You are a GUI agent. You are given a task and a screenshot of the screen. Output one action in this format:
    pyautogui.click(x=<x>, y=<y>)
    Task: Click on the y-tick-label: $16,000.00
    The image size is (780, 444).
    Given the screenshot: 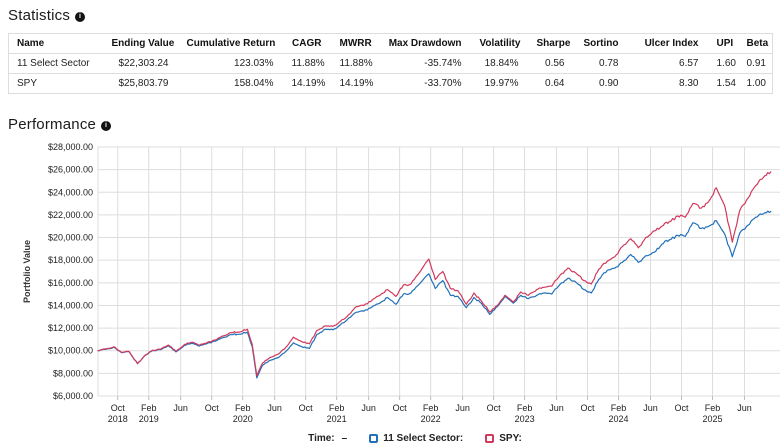 What is the action you would take?
    pyautogui.click(x=70, y=283)
    